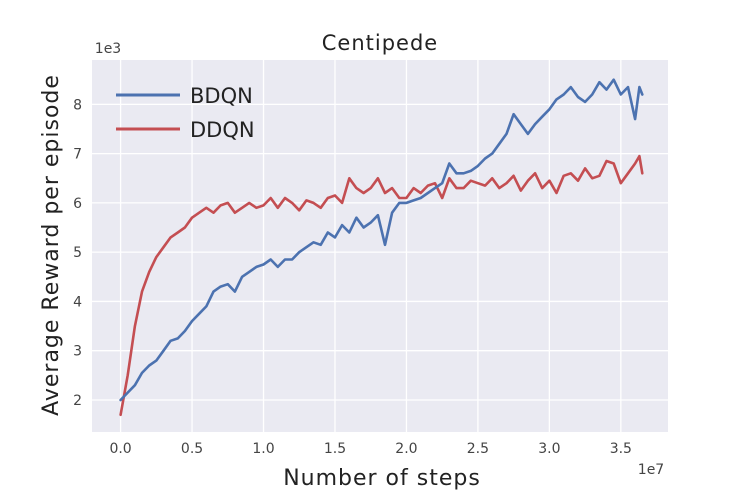  Describe the element at coordinates (335, 449) in the screenshot. I see `x-tick-label: 1.5` at that location.